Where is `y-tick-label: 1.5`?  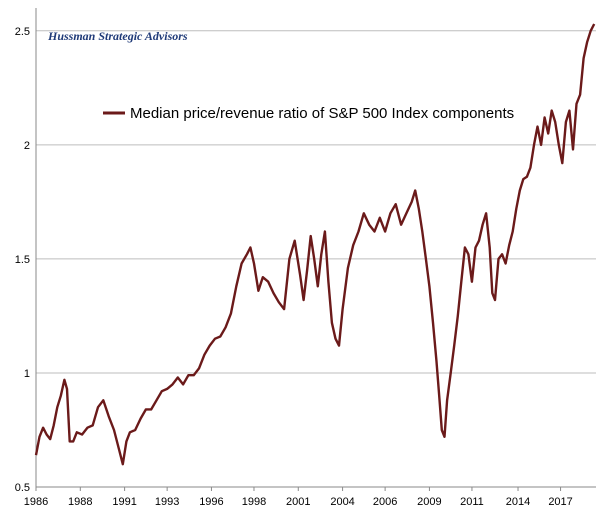
y-tick-label: 1.5 is located at coordinates (22, 260).